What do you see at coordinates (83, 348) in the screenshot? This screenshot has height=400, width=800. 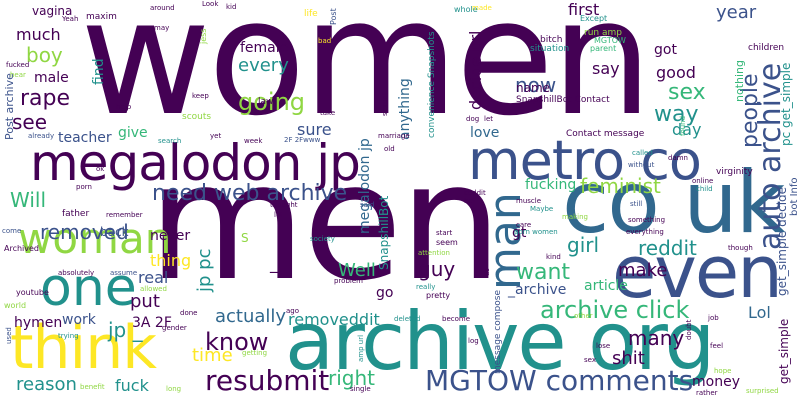 I see `word-think: think` at bounding box center [83, 348].